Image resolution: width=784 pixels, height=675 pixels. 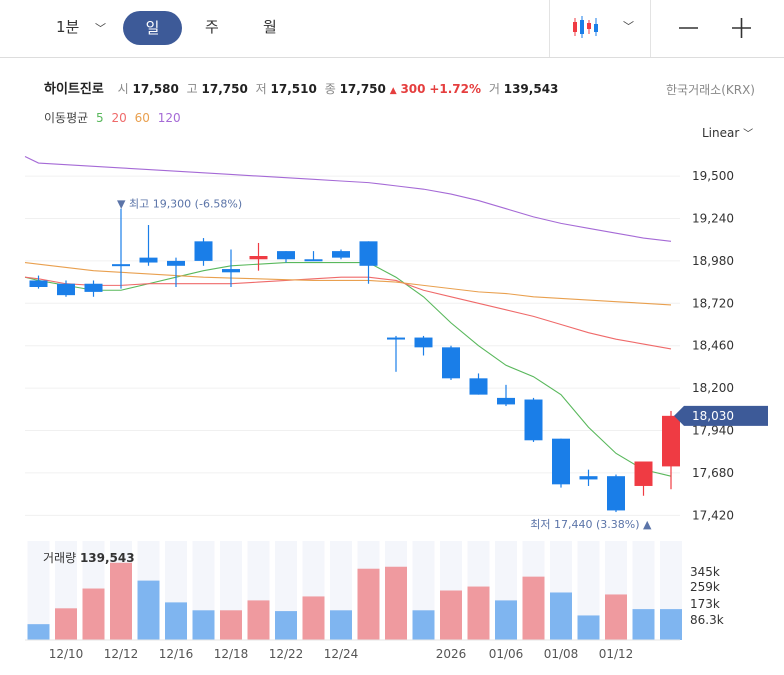 I want to click on current-price-label: 18,030, so click(x=713, y=416).